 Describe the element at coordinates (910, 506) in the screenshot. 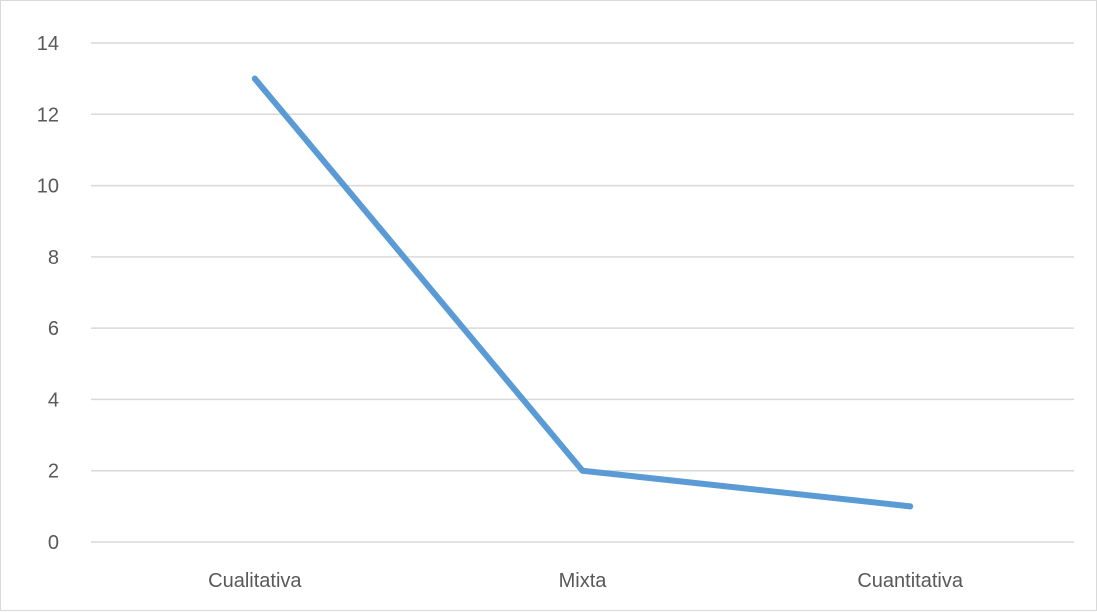

I see `data-point-cuantitativa` at that location.